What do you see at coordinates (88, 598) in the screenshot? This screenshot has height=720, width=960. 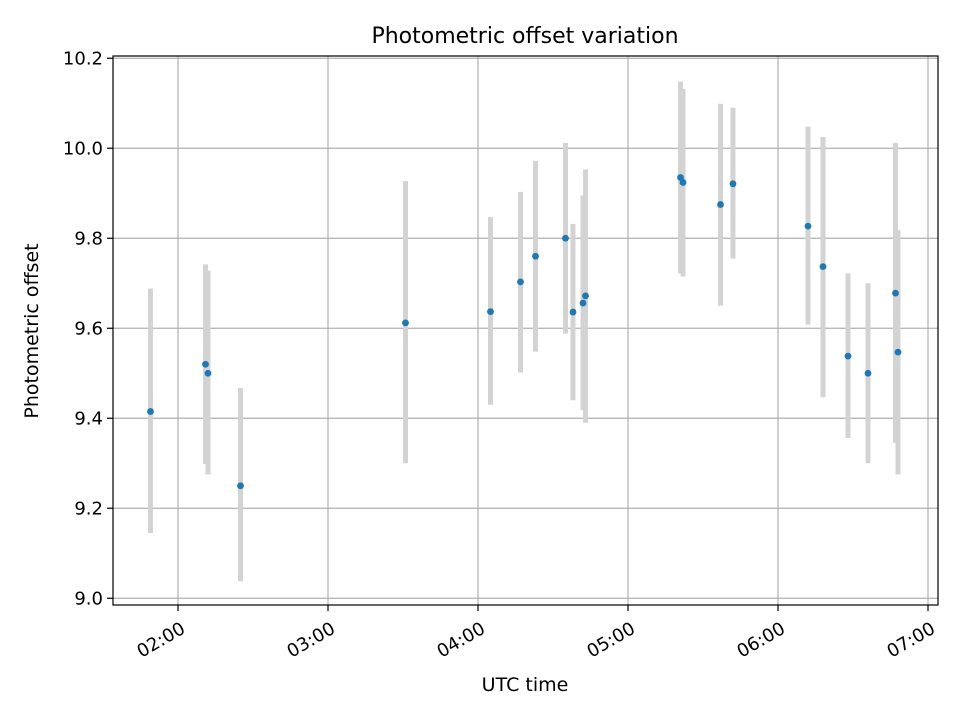 I see `y-tick-label: 9.0` at bounding box center [88, 598].